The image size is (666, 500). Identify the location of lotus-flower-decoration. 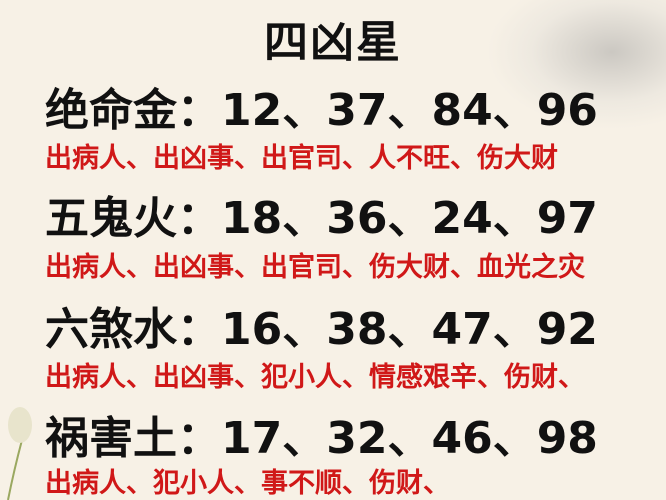
(19, 453).